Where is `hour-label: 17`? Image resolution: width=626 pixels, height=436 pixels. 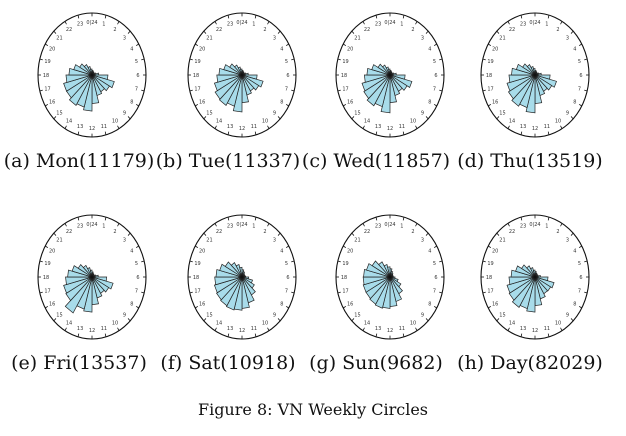 hour-label: 17 is located at coordinates (345, 90).